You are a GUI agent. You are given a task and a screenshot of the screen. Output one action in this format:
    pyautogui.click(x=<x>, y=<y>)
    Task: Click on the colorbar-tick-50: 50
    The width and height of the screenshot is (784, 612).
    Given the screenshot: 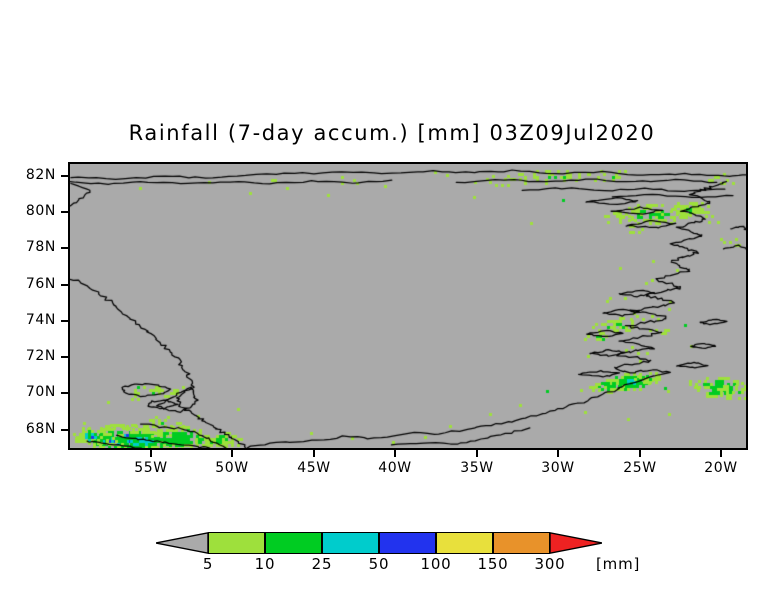 What is the action you would take?
    pyautogui.click(x=379, y=564)
    